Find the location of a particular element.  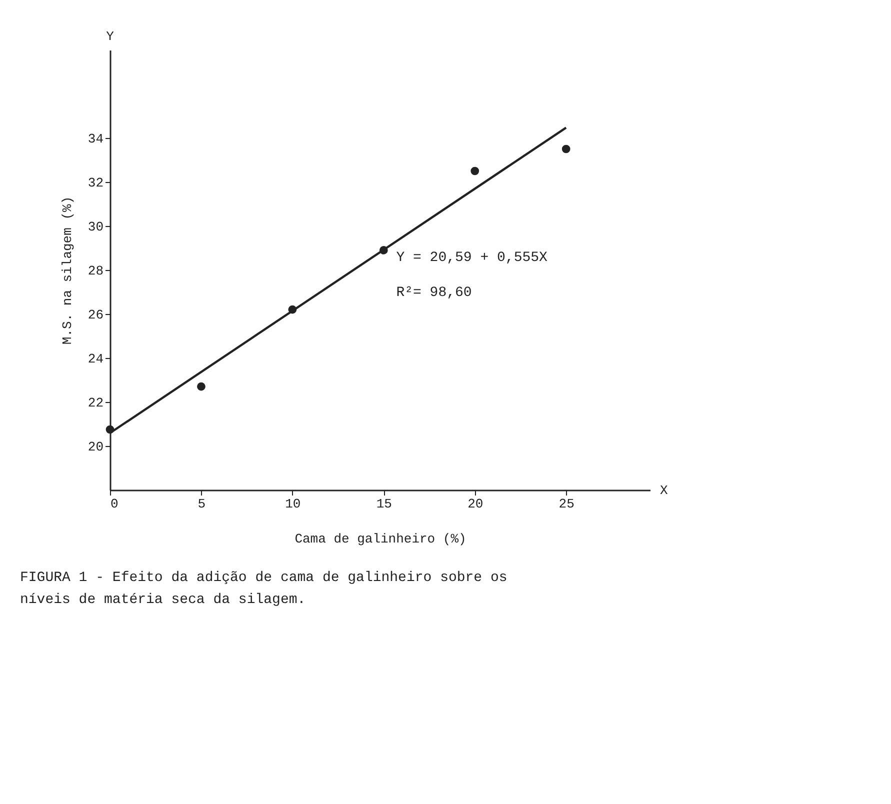

y-tick-label: 24 is located at coordinates (96, 359).